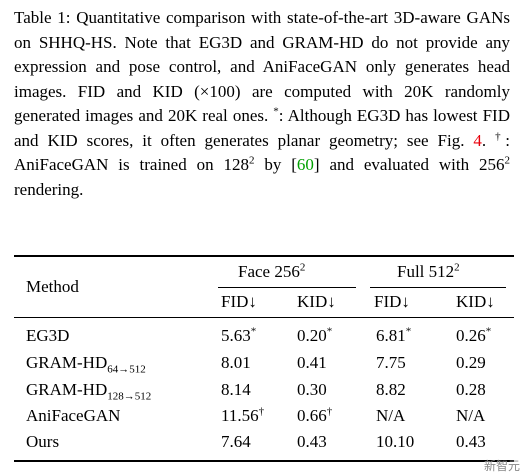 The width and height of the screenshot is (524, 476). What do you see at coordinates (438, 287) in the screenshot?
I see `group-rule-full` at bounding box center [438, 287].